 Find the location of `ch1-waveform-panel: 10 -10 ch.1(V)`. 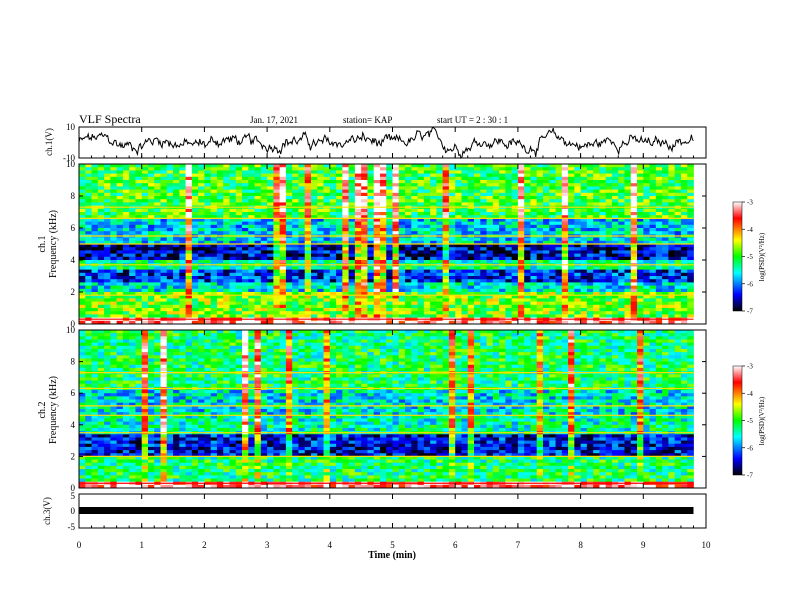

ch1-waveform-panel: 10 -10 ch.1(V) is located at coordinates (375, 142).